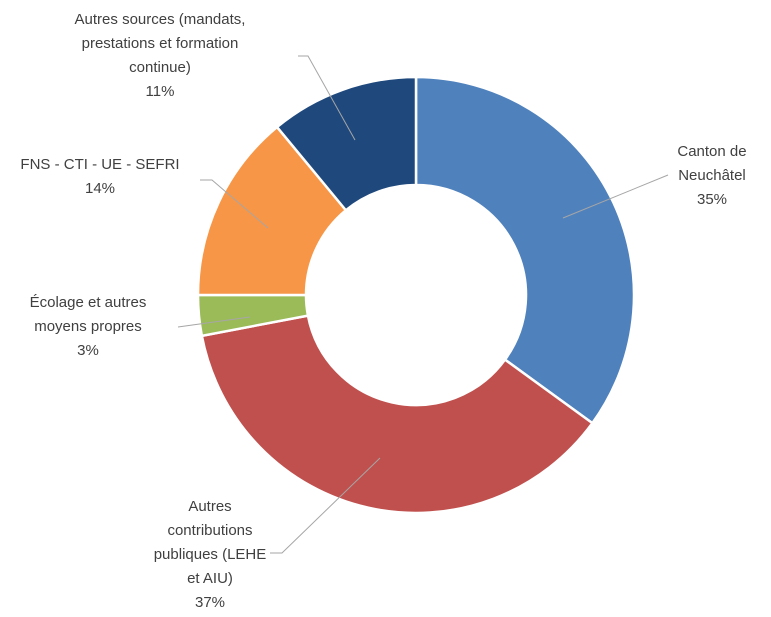 The height and width of the screenshot is (617, 771). What do you see at coordinates (88, 314) in the screenshot?
I see `slice-label: Écolage et autres moyens propres` at bounding box center [88, 314].